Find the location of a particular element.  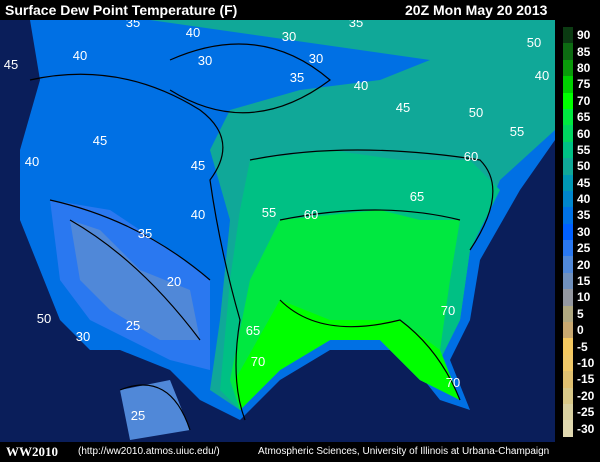

legend-entry: 10 is located at coordinates (581, 297).